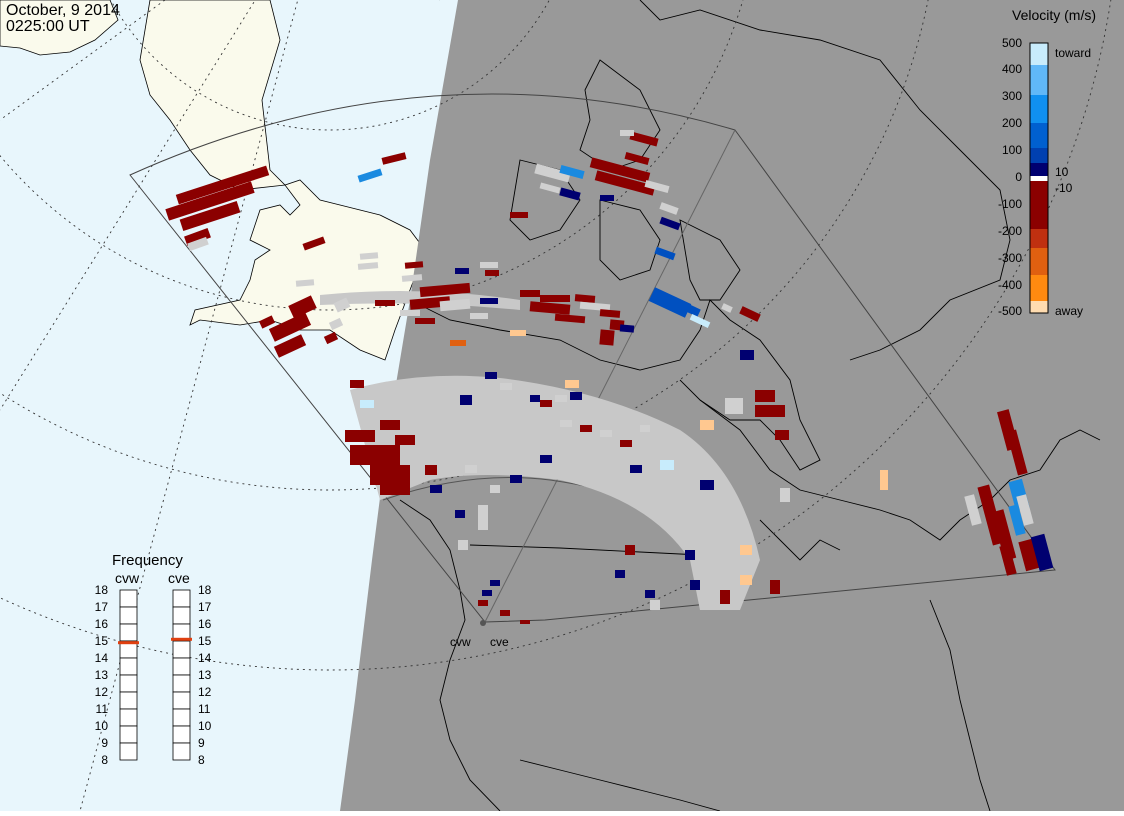 This screenshot has height=816, width=1124. Describe the element at coordinates (1062, 172) in the screenshot. I see `small-positive-label: 10` at that location.